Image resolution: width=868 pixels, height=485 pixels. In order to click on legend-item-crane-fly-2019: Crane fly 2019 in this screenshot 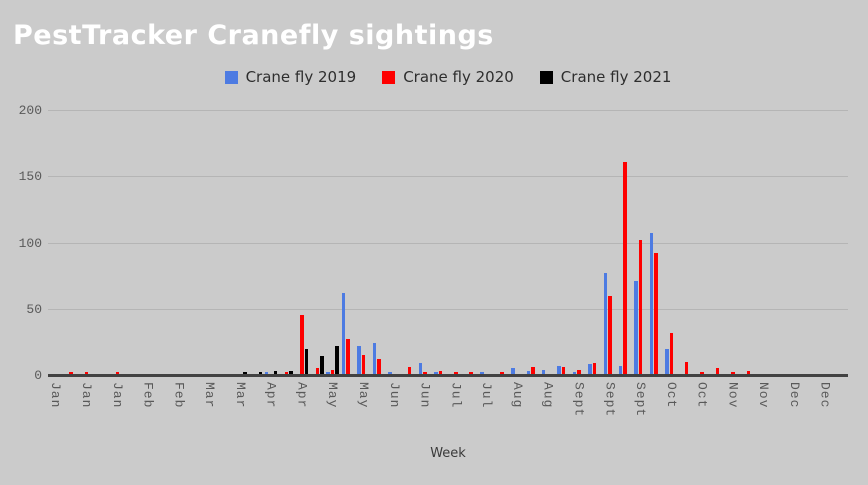, I will do `click(290, 77)`.